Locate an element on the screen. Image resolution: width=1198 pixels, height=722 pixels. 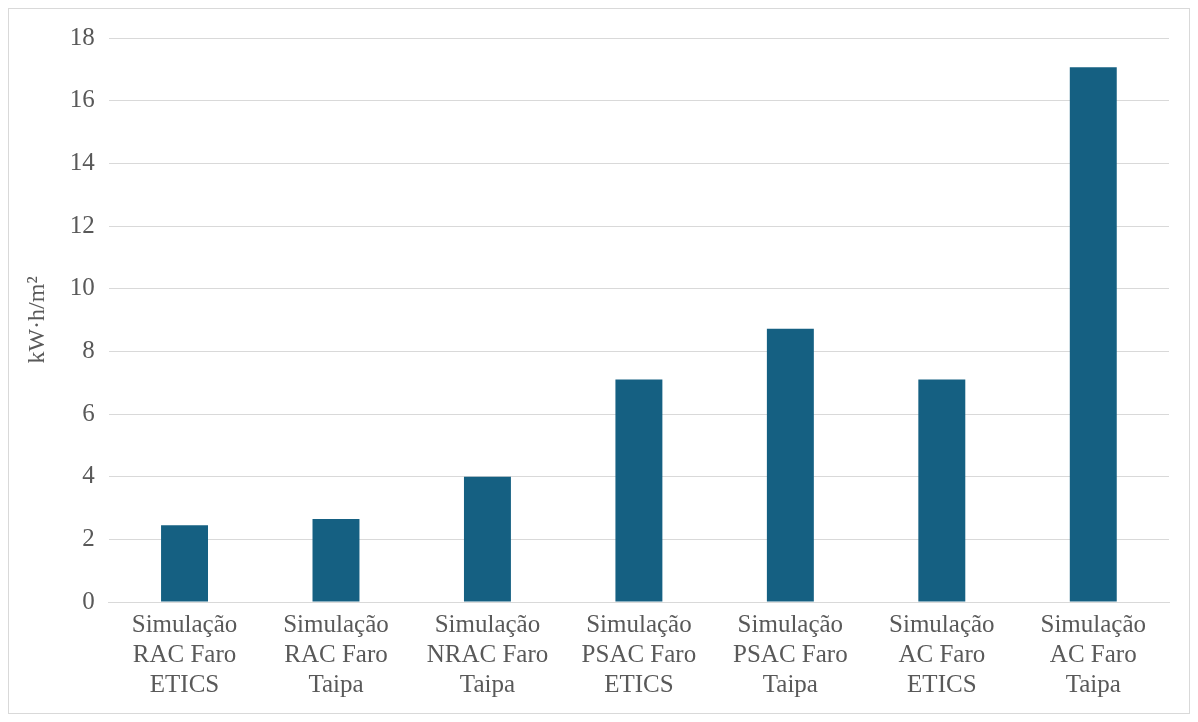
x-tick-label: Simulação RAC Faro ETICS is located at coordinates (184, 653).